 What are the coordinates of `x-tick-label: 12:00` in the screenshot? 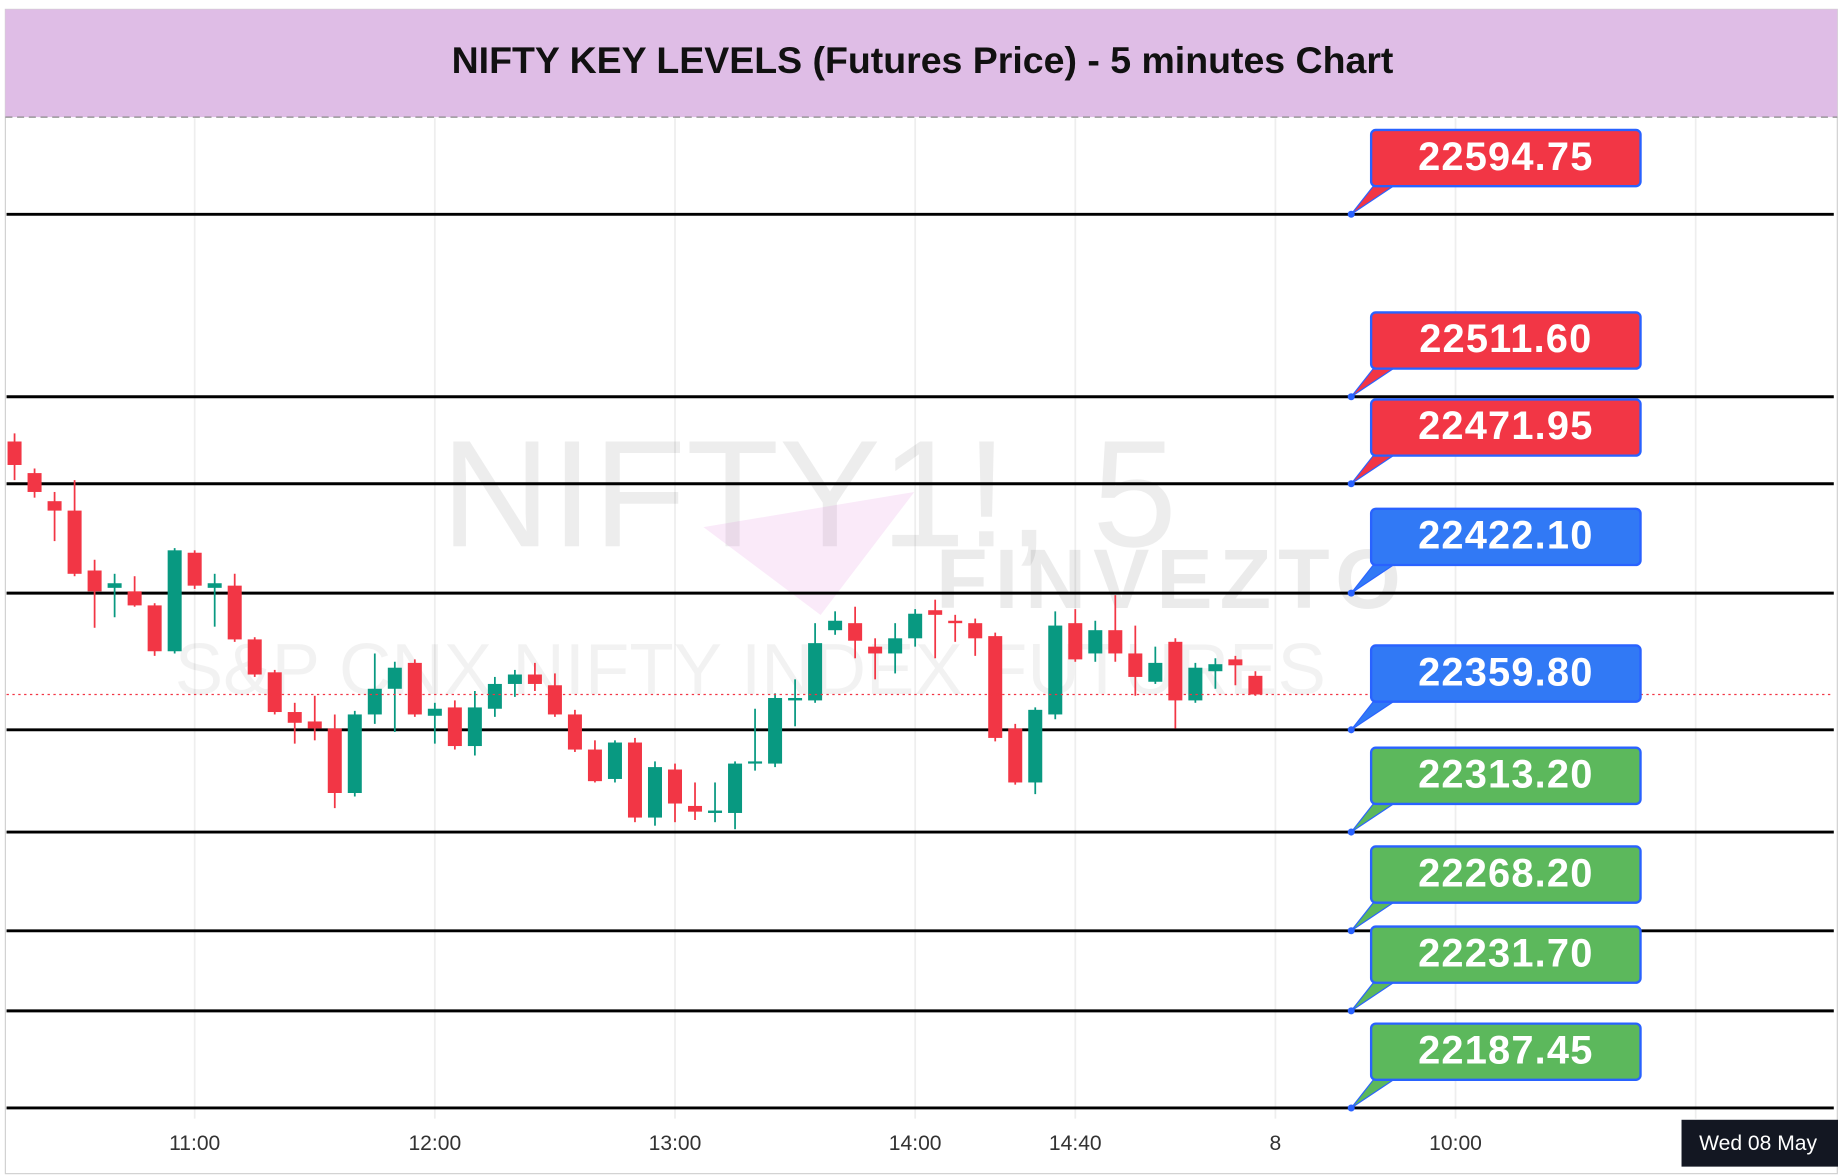 It's located at (434, 1143).